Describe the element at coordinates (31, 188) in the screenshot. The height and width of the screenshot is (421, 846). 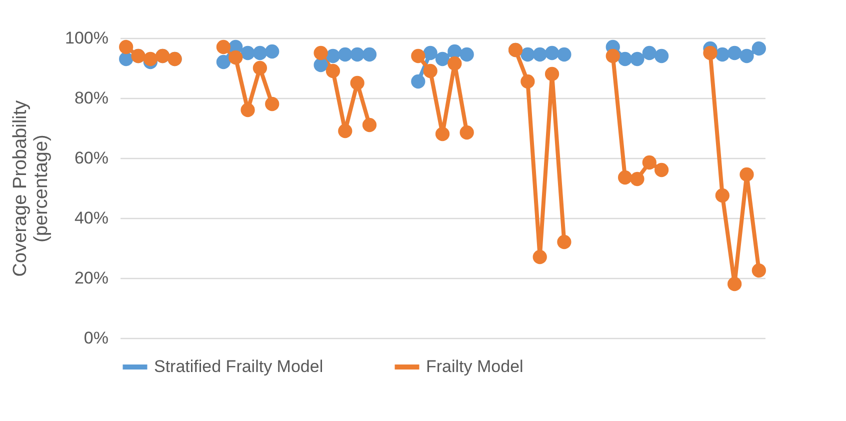
I see `y-axis-title: Coverage Probability (percentage)` at that location.